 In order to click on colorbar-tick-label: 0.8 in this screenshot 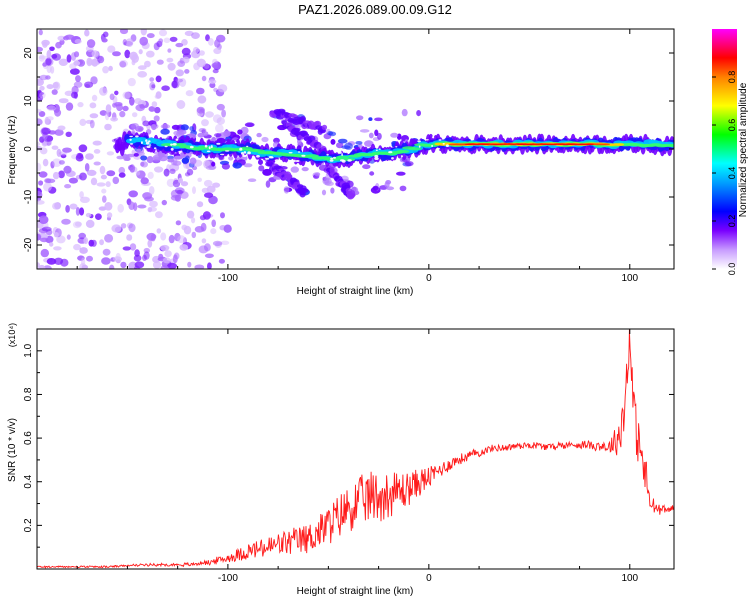, I will do `click(732, 77)`.